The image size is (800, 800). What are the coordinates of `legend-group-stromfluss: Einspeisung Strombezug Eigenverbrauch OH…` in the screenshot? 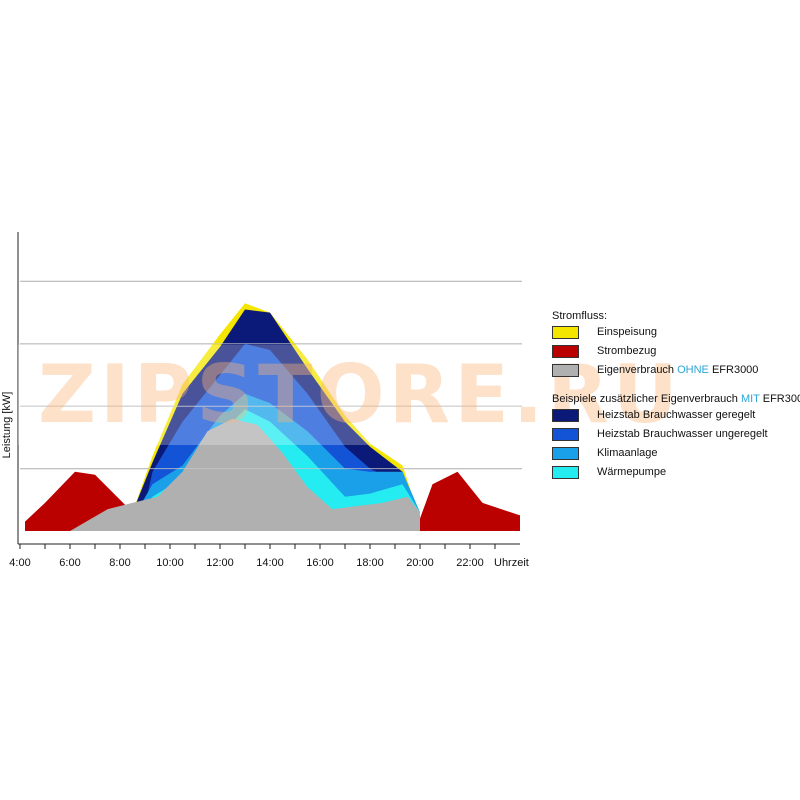 It's located at (676, 352).